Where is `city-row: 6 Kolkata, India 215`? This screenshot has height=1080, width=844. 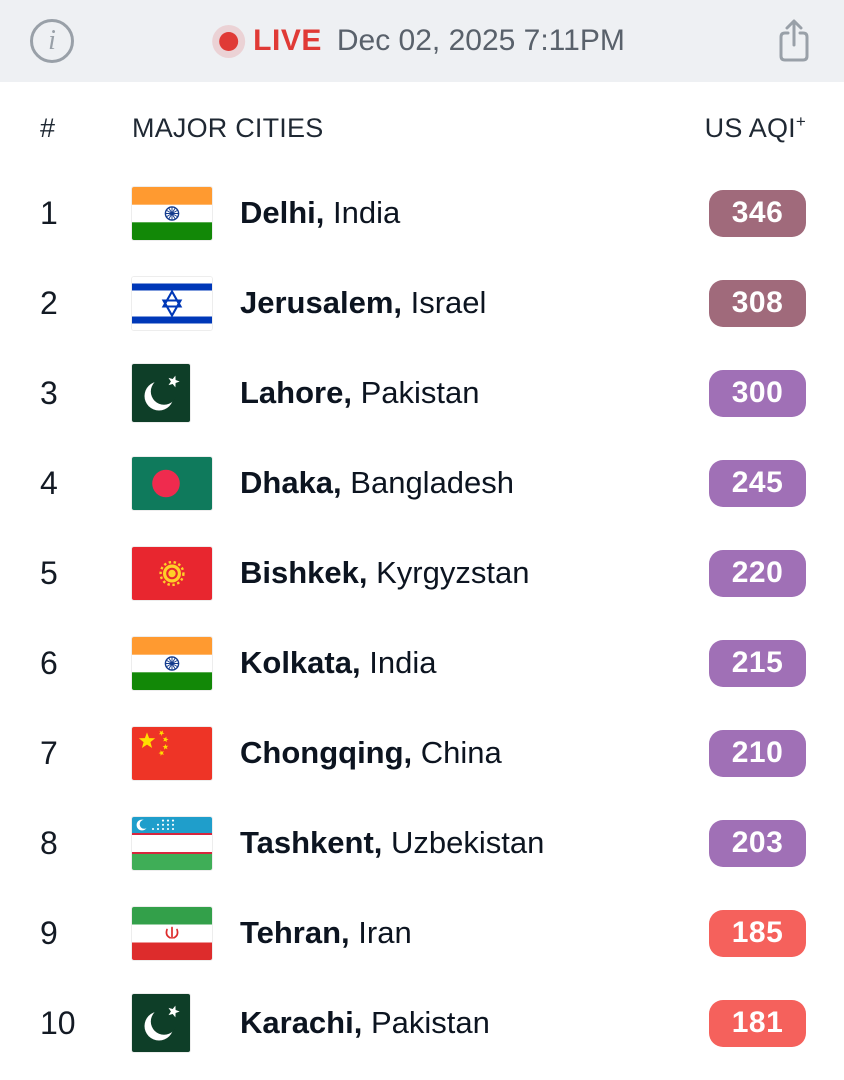
city-row: 6 Kolkata, India 215 is located at coordinates (423, 663).